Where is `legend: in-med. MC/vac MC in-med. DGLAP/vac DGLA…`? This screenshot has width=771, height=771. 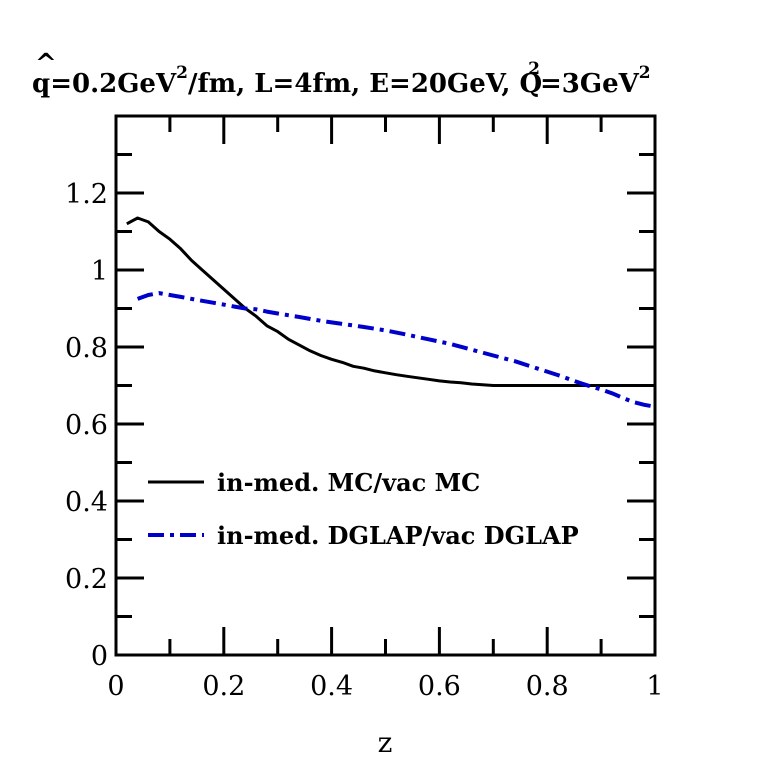
legend: in-med. MC/vac MC in-med. DGLAP/vac DGLA… is located at coordinates (363, 509).